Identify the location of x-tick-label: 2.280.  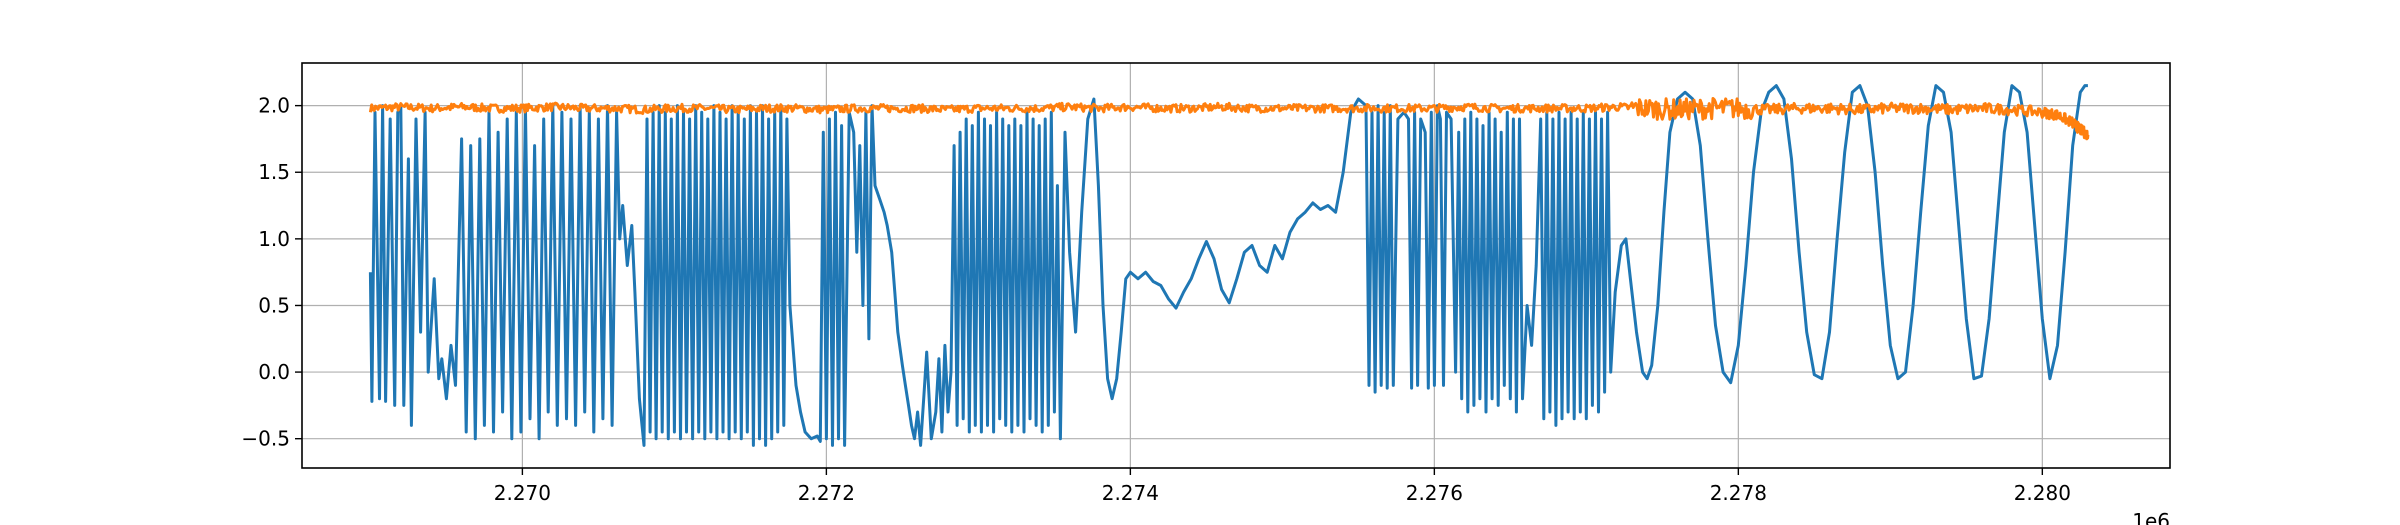
(2042, 493).